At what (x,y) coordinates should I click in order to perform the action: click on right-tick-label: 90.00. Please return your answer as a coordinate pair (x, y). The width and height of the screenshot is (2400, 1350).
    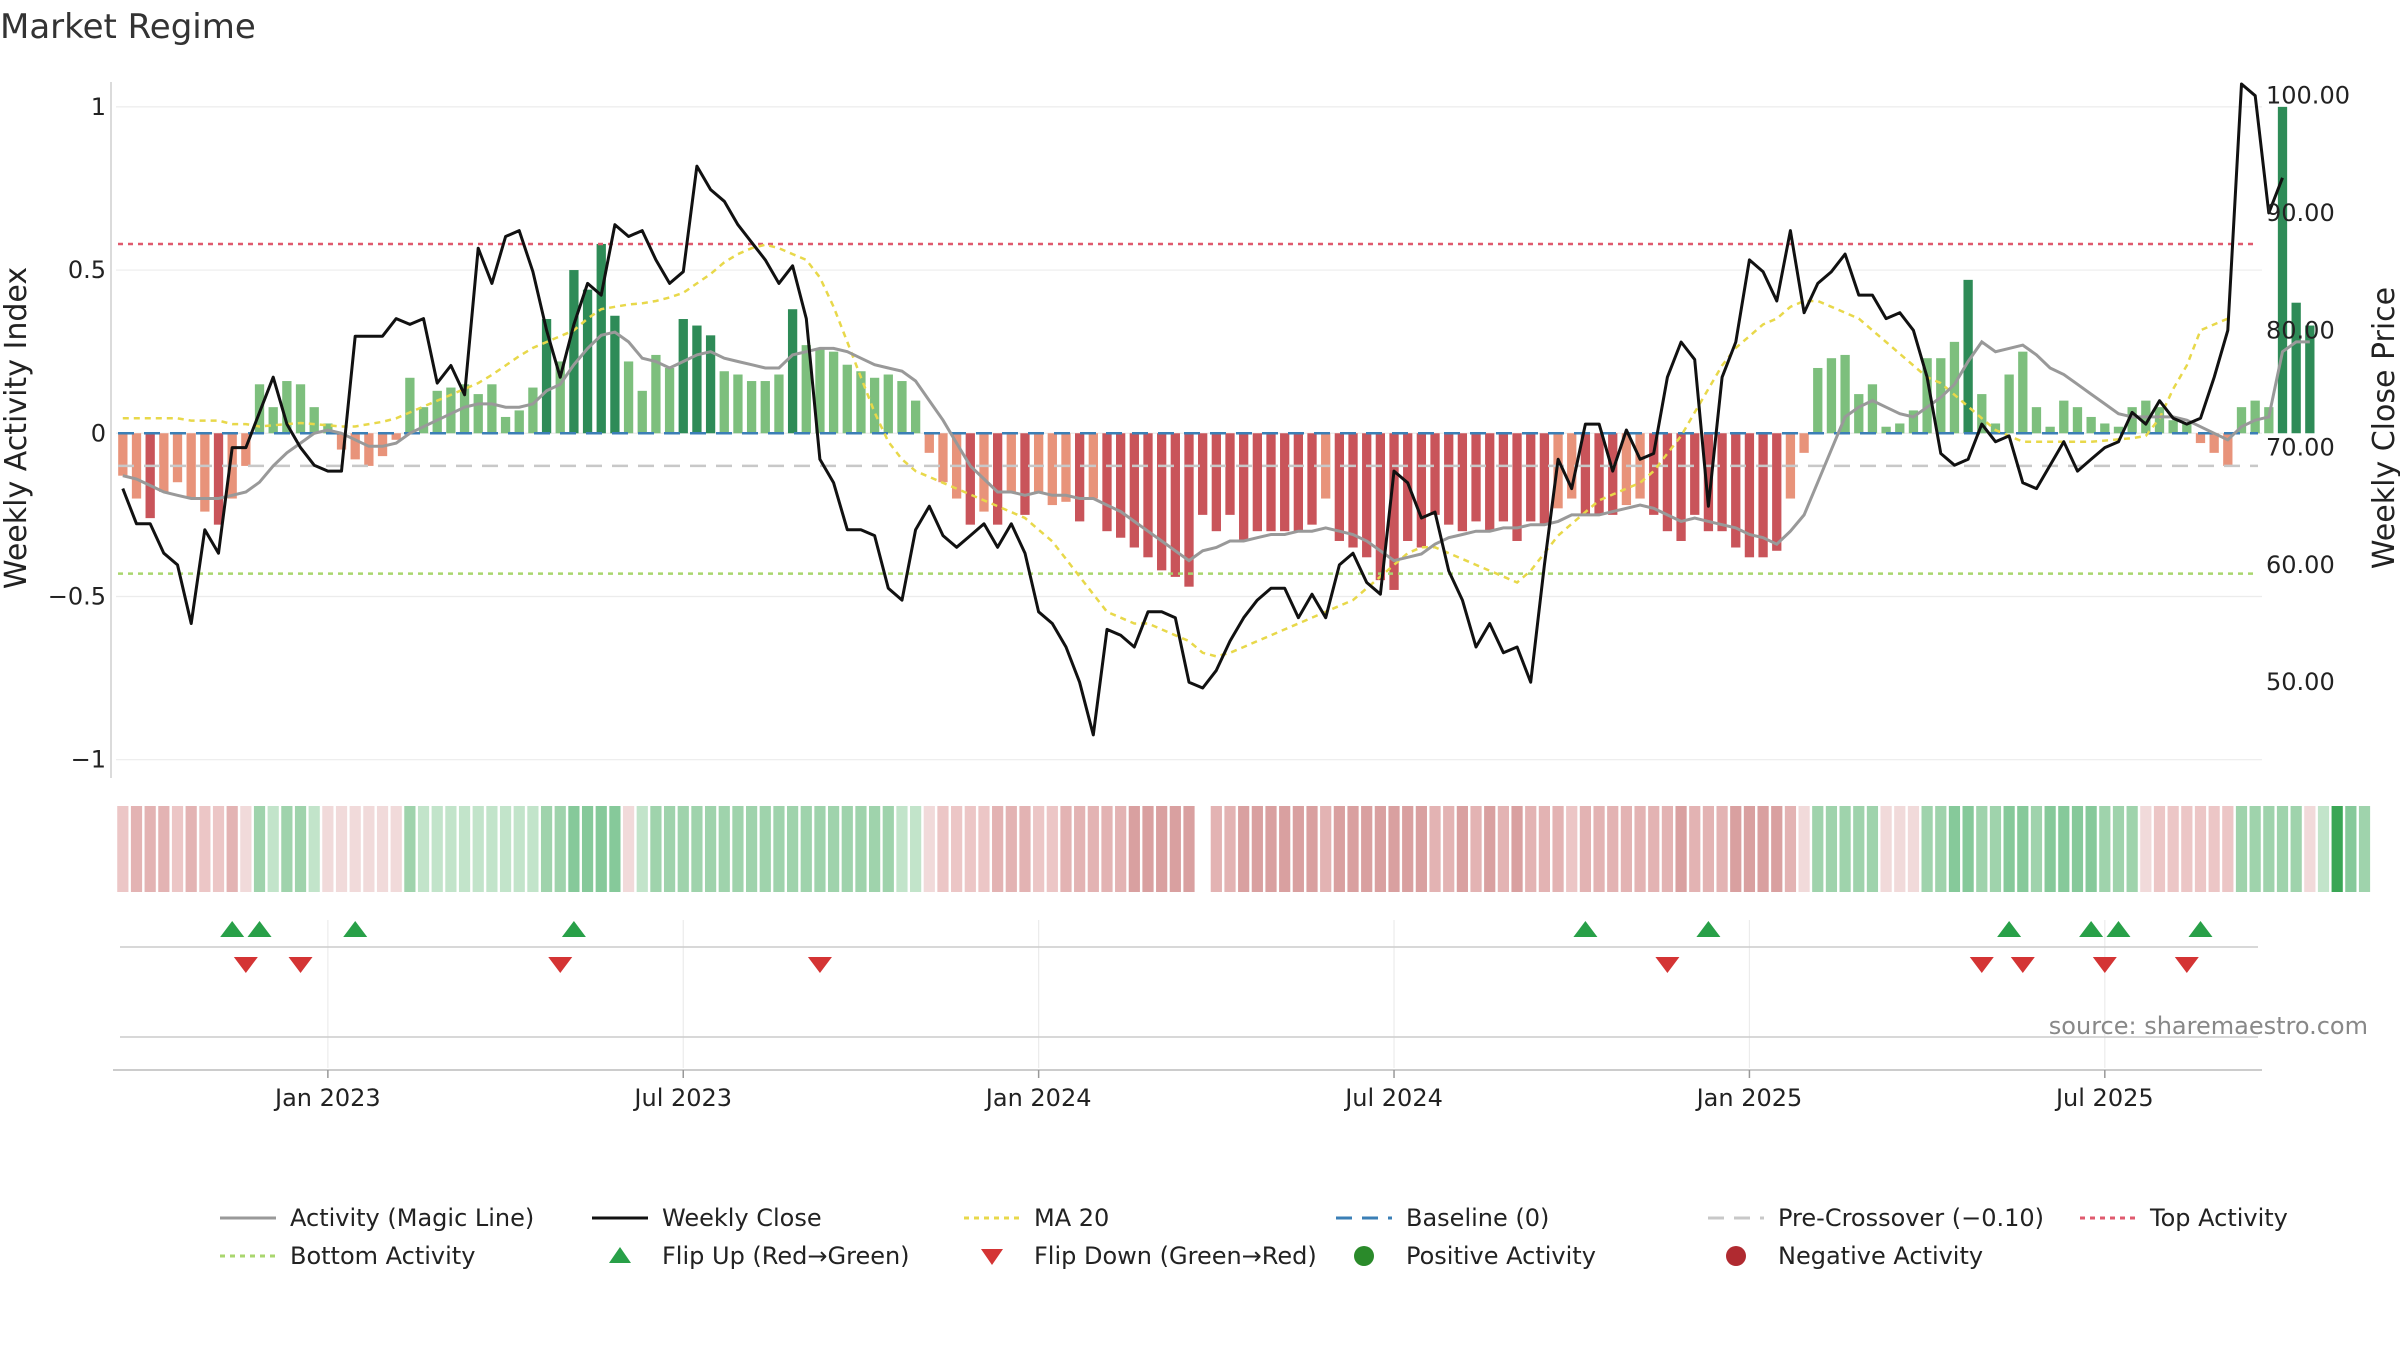
    Looking at the image, I should click on (2300, 213).